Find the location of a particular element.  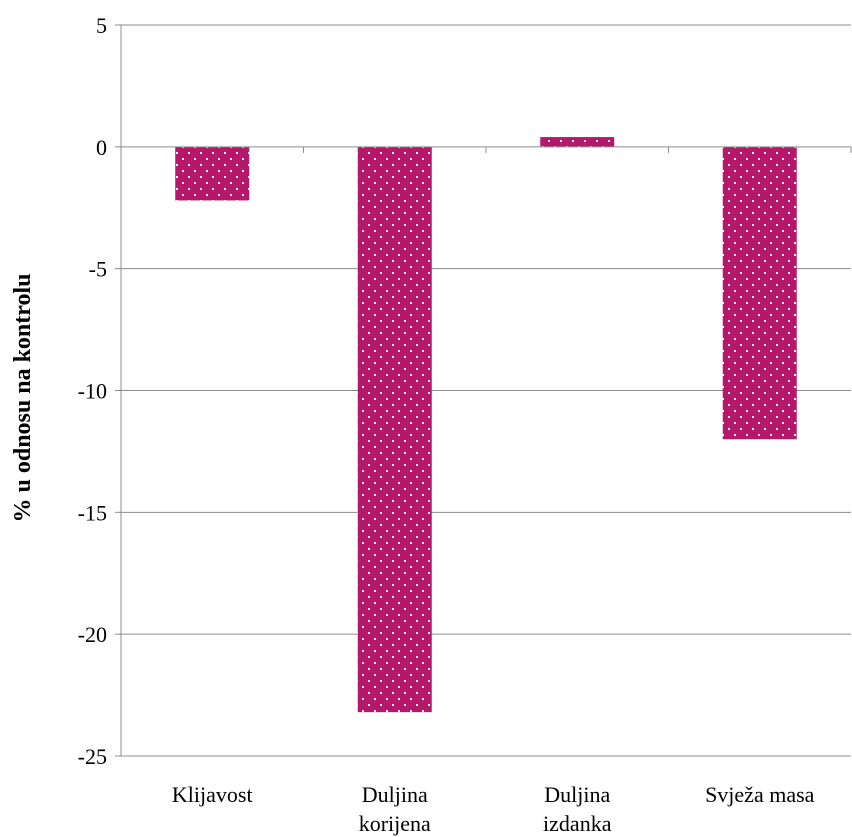

y-tick-labels: 5 0 -5 -10 -15 -20 -25 is located at coordinates (92, 391).